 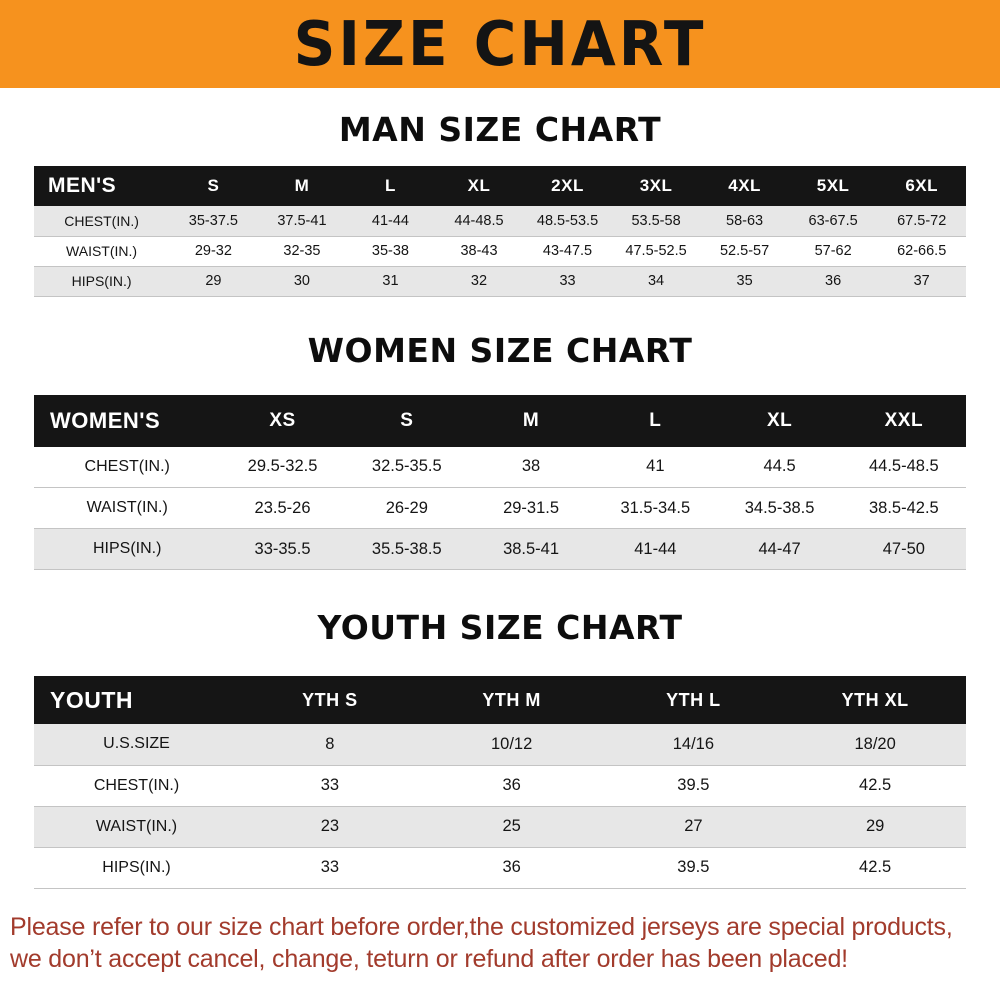 I want to click on banner-title: SIZE CHART, so click(x=500, y=44).